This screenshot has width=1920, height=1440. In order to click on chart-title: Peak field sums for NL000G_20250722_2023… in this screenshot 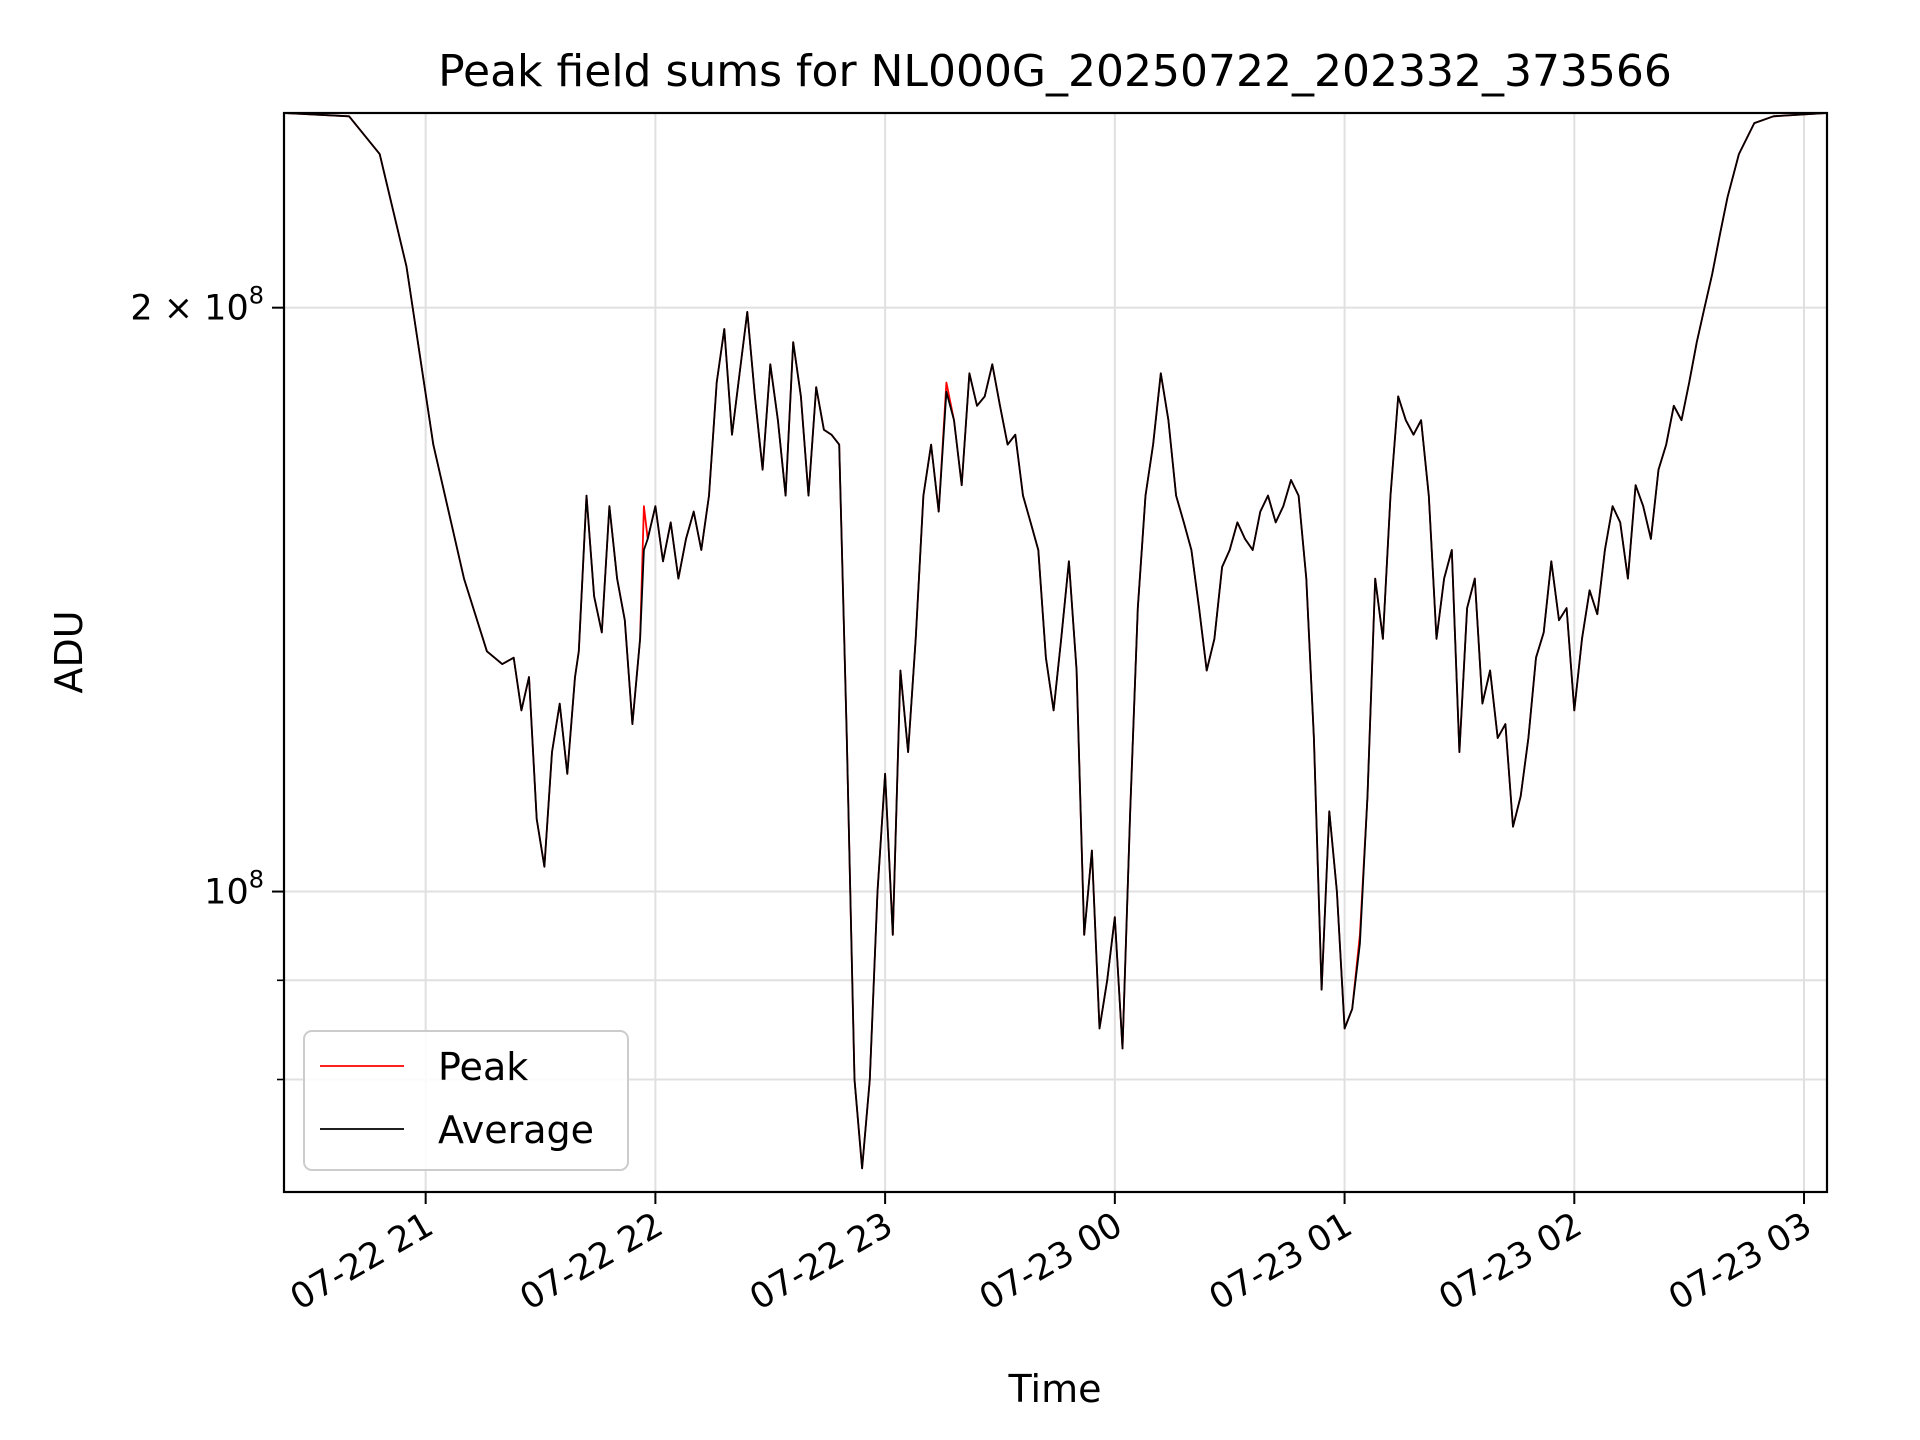, I will do `click(1055, 71)`.